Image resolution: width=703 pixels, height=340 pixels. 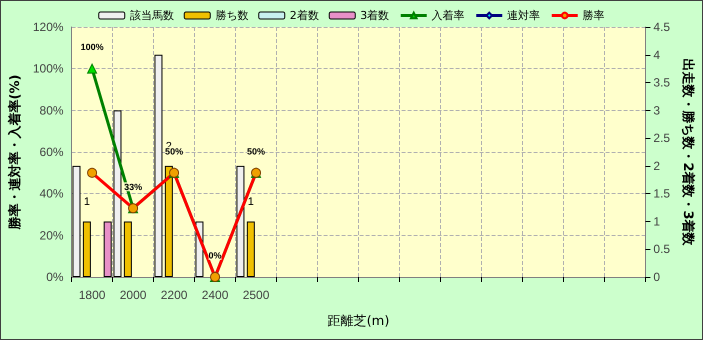 What do you see at coordinates (661, 249) in the screenshot?
I see `y2-tick-label: 0.5` at bounding box center [661, 249].